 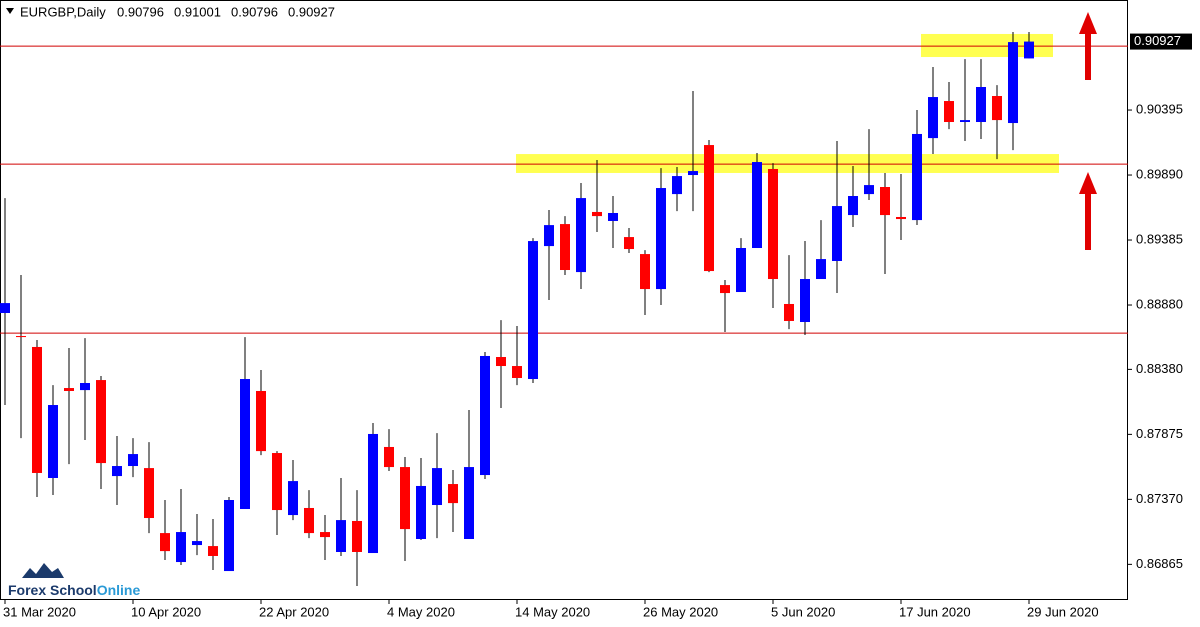 What do you see at coordinates (935, 611) in the screenshot?
I see `x-tick-label: 17 Jun 2020` at bounding box center [935, 611].